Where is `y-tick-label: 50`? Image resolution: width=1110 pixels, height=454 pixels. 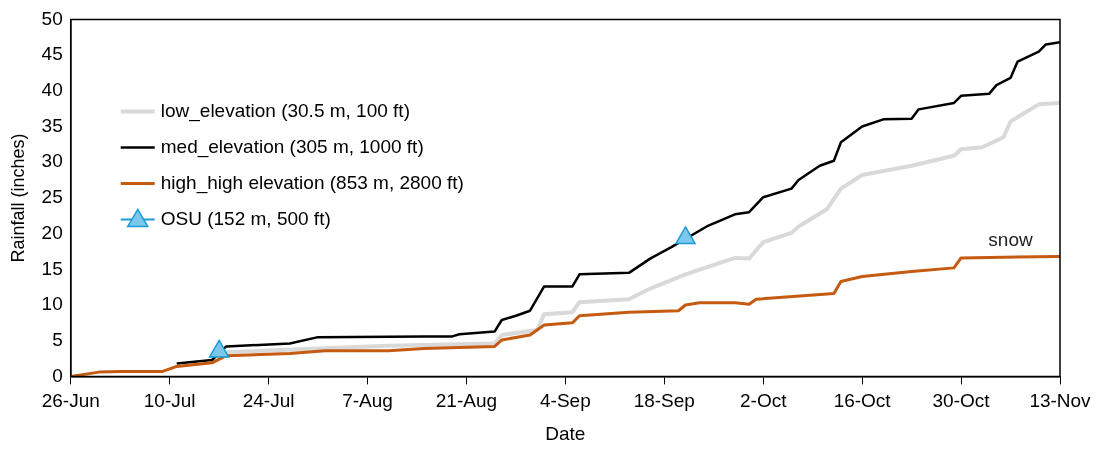 y-tick-label: 50 is located at coordinates (52, 18).